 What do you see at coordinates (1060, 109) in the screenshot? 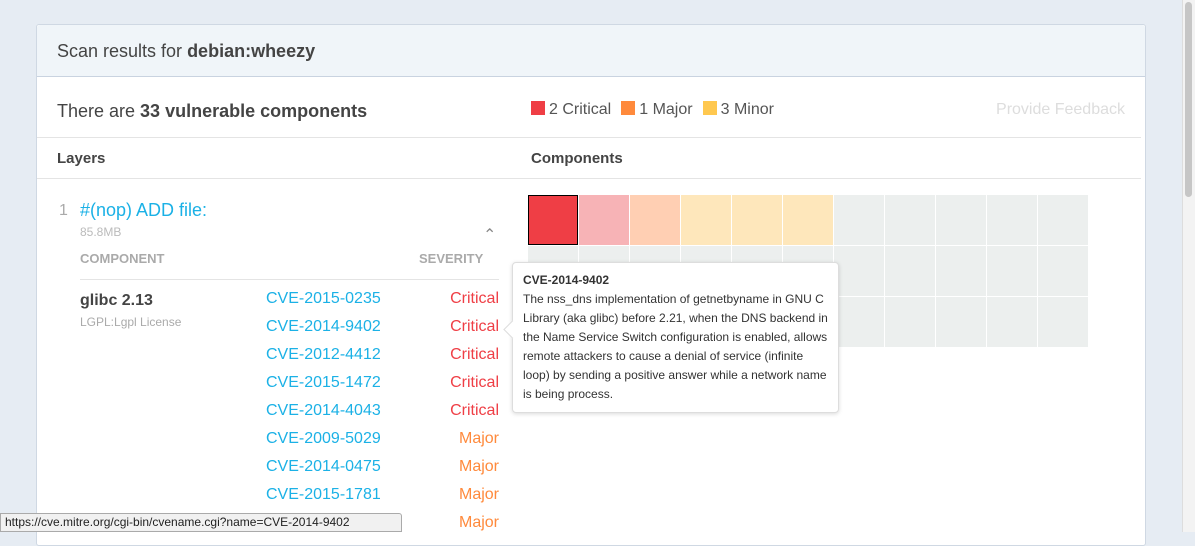
I see `provide-feedback-link: Provide Feedback` at bounding box center [1060, 109].